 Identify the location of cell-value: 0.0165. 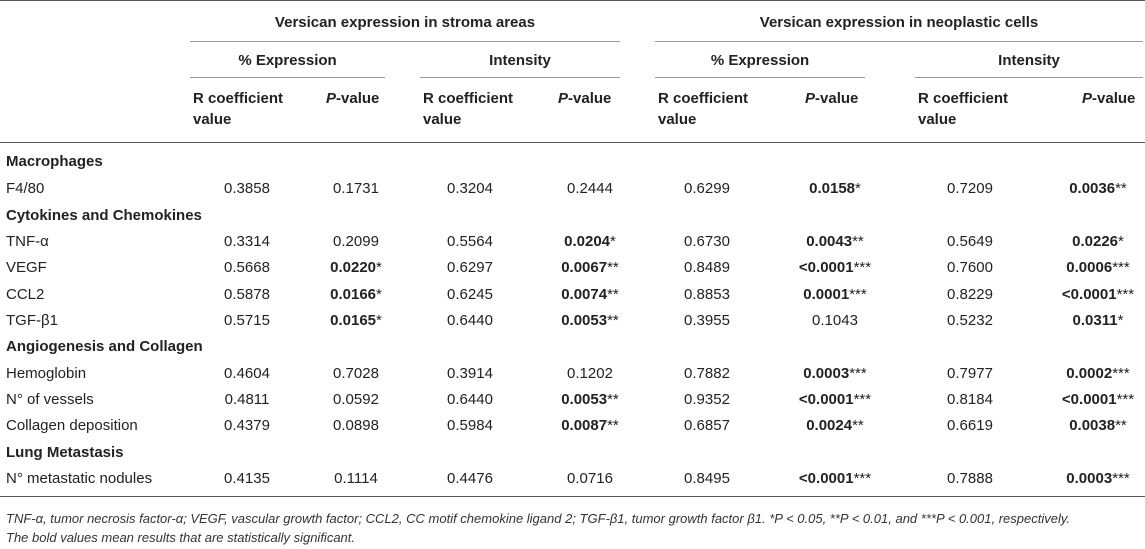
(353, 320).